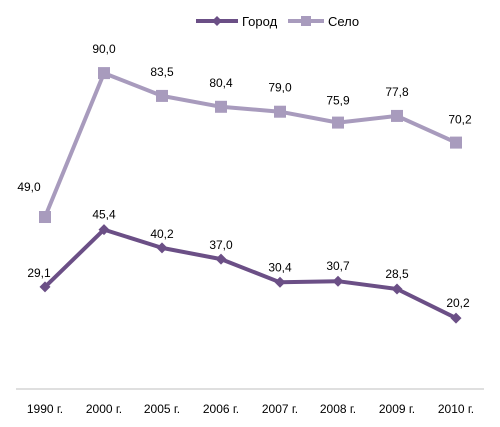 The width and height of the screenshot is (500, 427). Describe the element at coordinates (104, 215) in the screenshot. I see `data-label: 45,4` at that location.